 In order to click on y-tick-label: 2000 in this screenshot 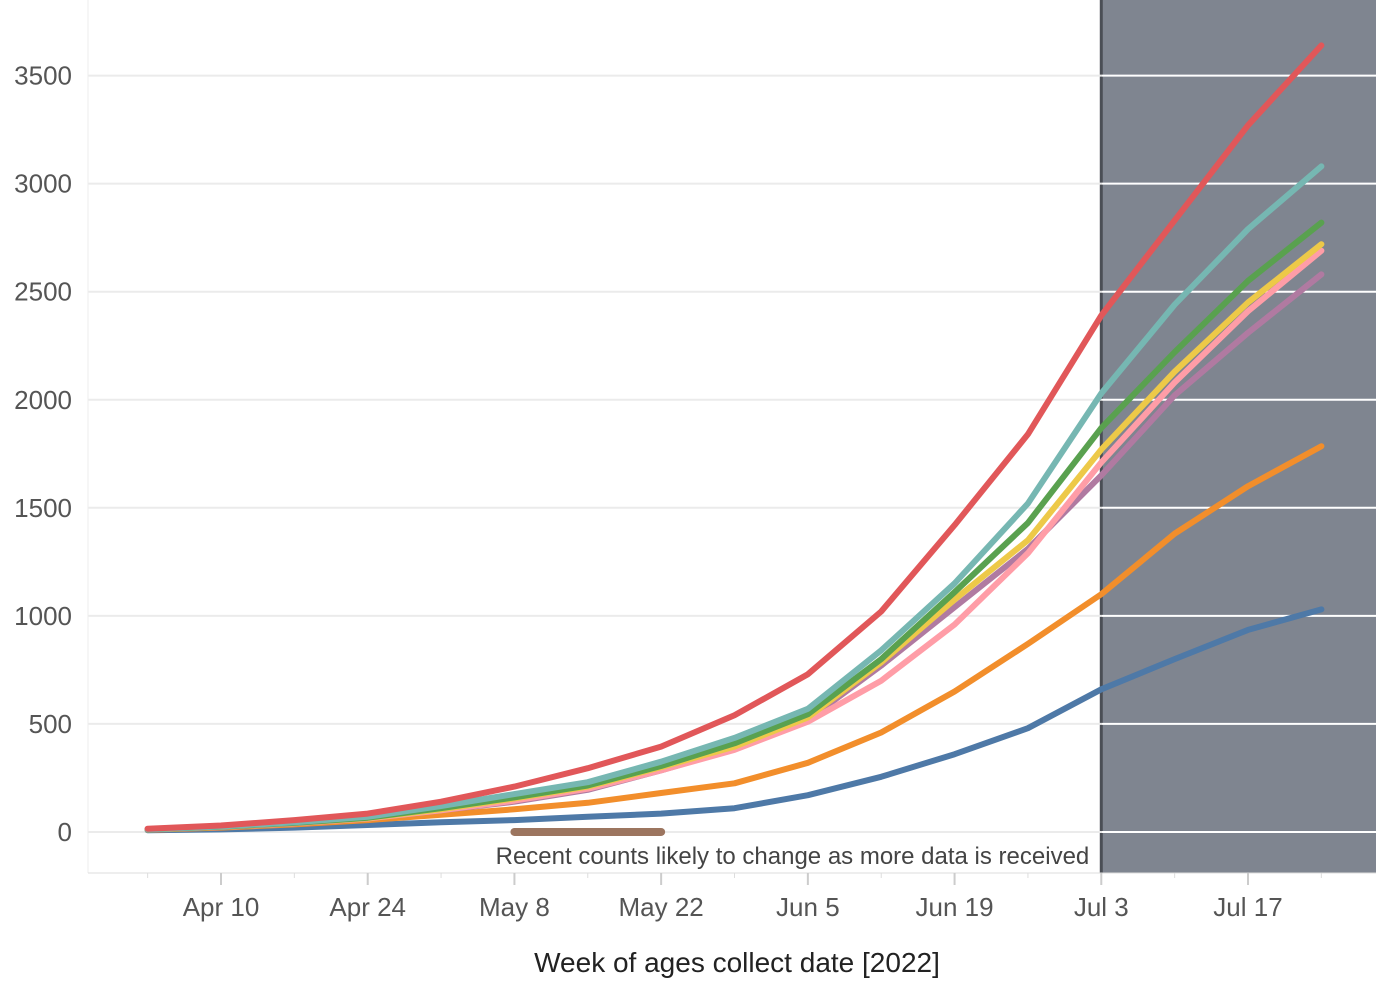, I will do `click(43, 400)`.